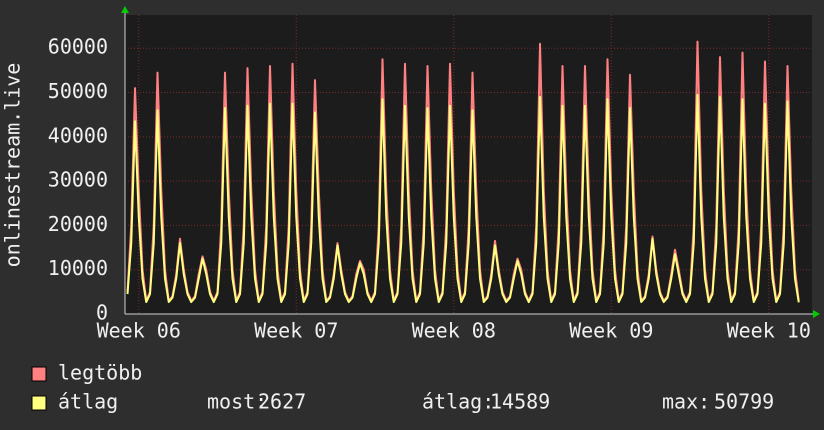 This screenshot has height=430, width=824. What do you see at coordinates (686, 402) in the screenshot?
I see `stat-label: max:` at bounding box center [686, 402].